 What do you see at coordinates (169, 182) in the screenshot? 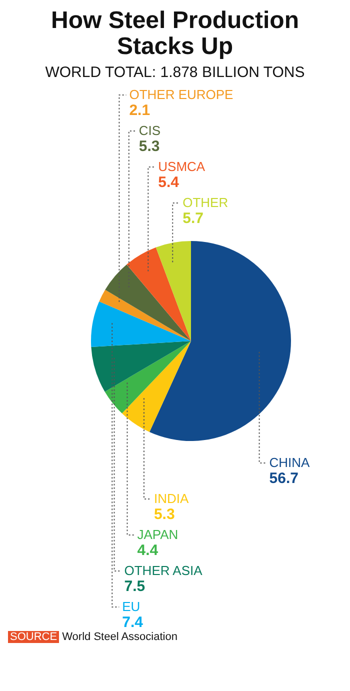
I see `data-label: 5.4` at bounding box center [169, 182].